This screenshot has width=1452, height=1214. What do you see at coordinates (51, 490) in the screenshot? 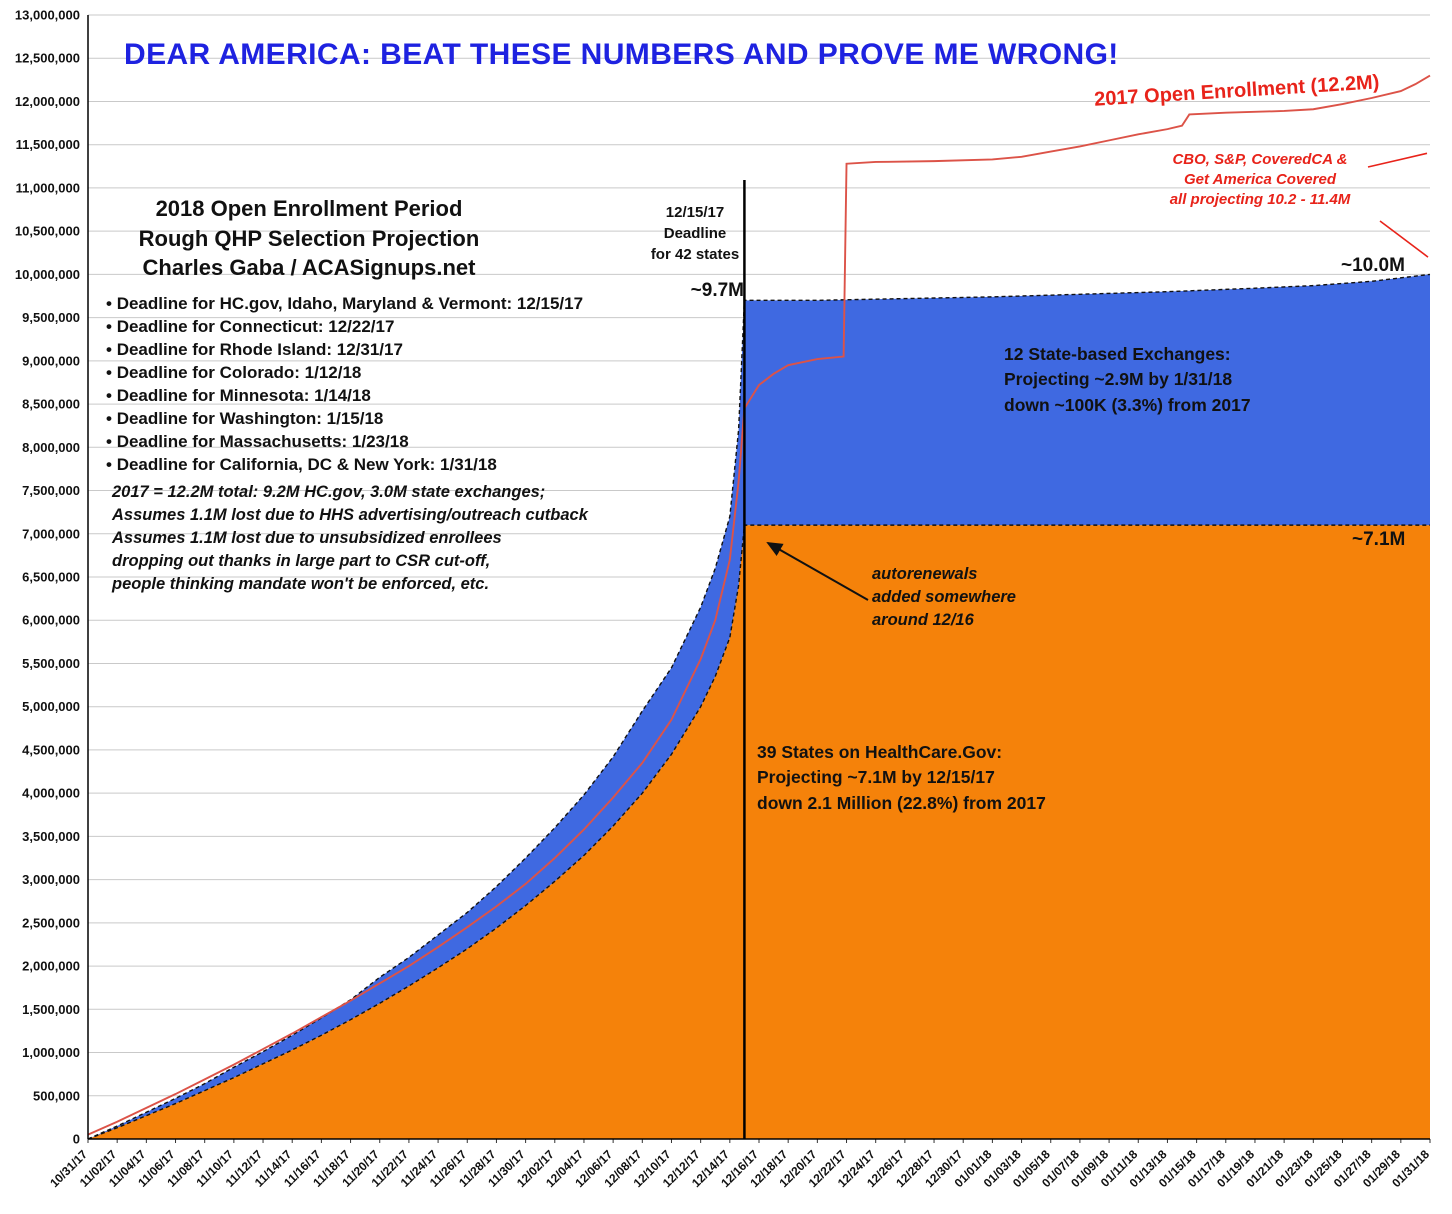
I see `svg-text: 7,500,000` at bounding box center [51, 490].